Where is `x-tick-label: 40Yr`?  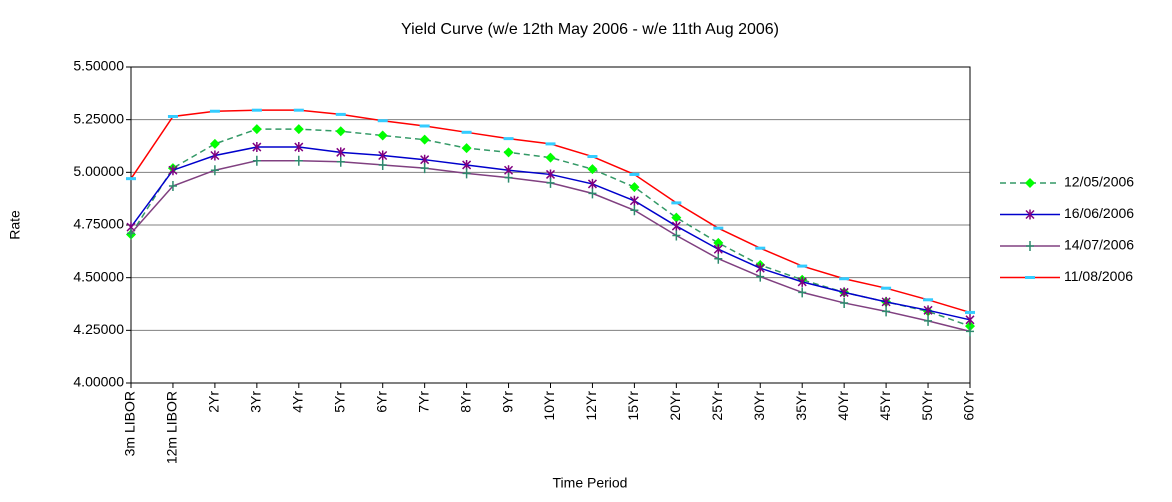 x-tick-label: 40Yr is located at coordinates (843, 406).